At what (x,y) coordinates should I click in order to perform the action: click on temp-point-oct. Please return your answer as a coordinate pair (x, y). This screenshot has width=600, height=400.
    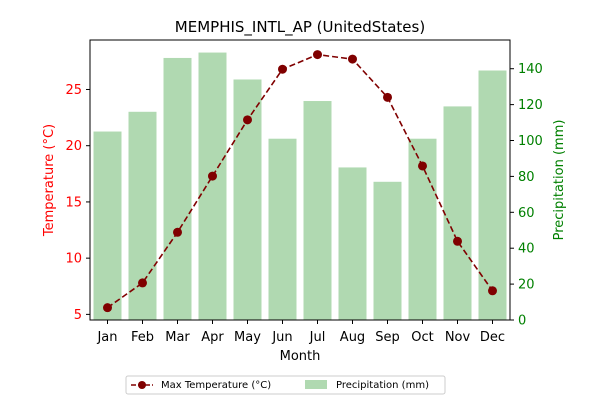
    Looking at the image, I should click on (422, 166).